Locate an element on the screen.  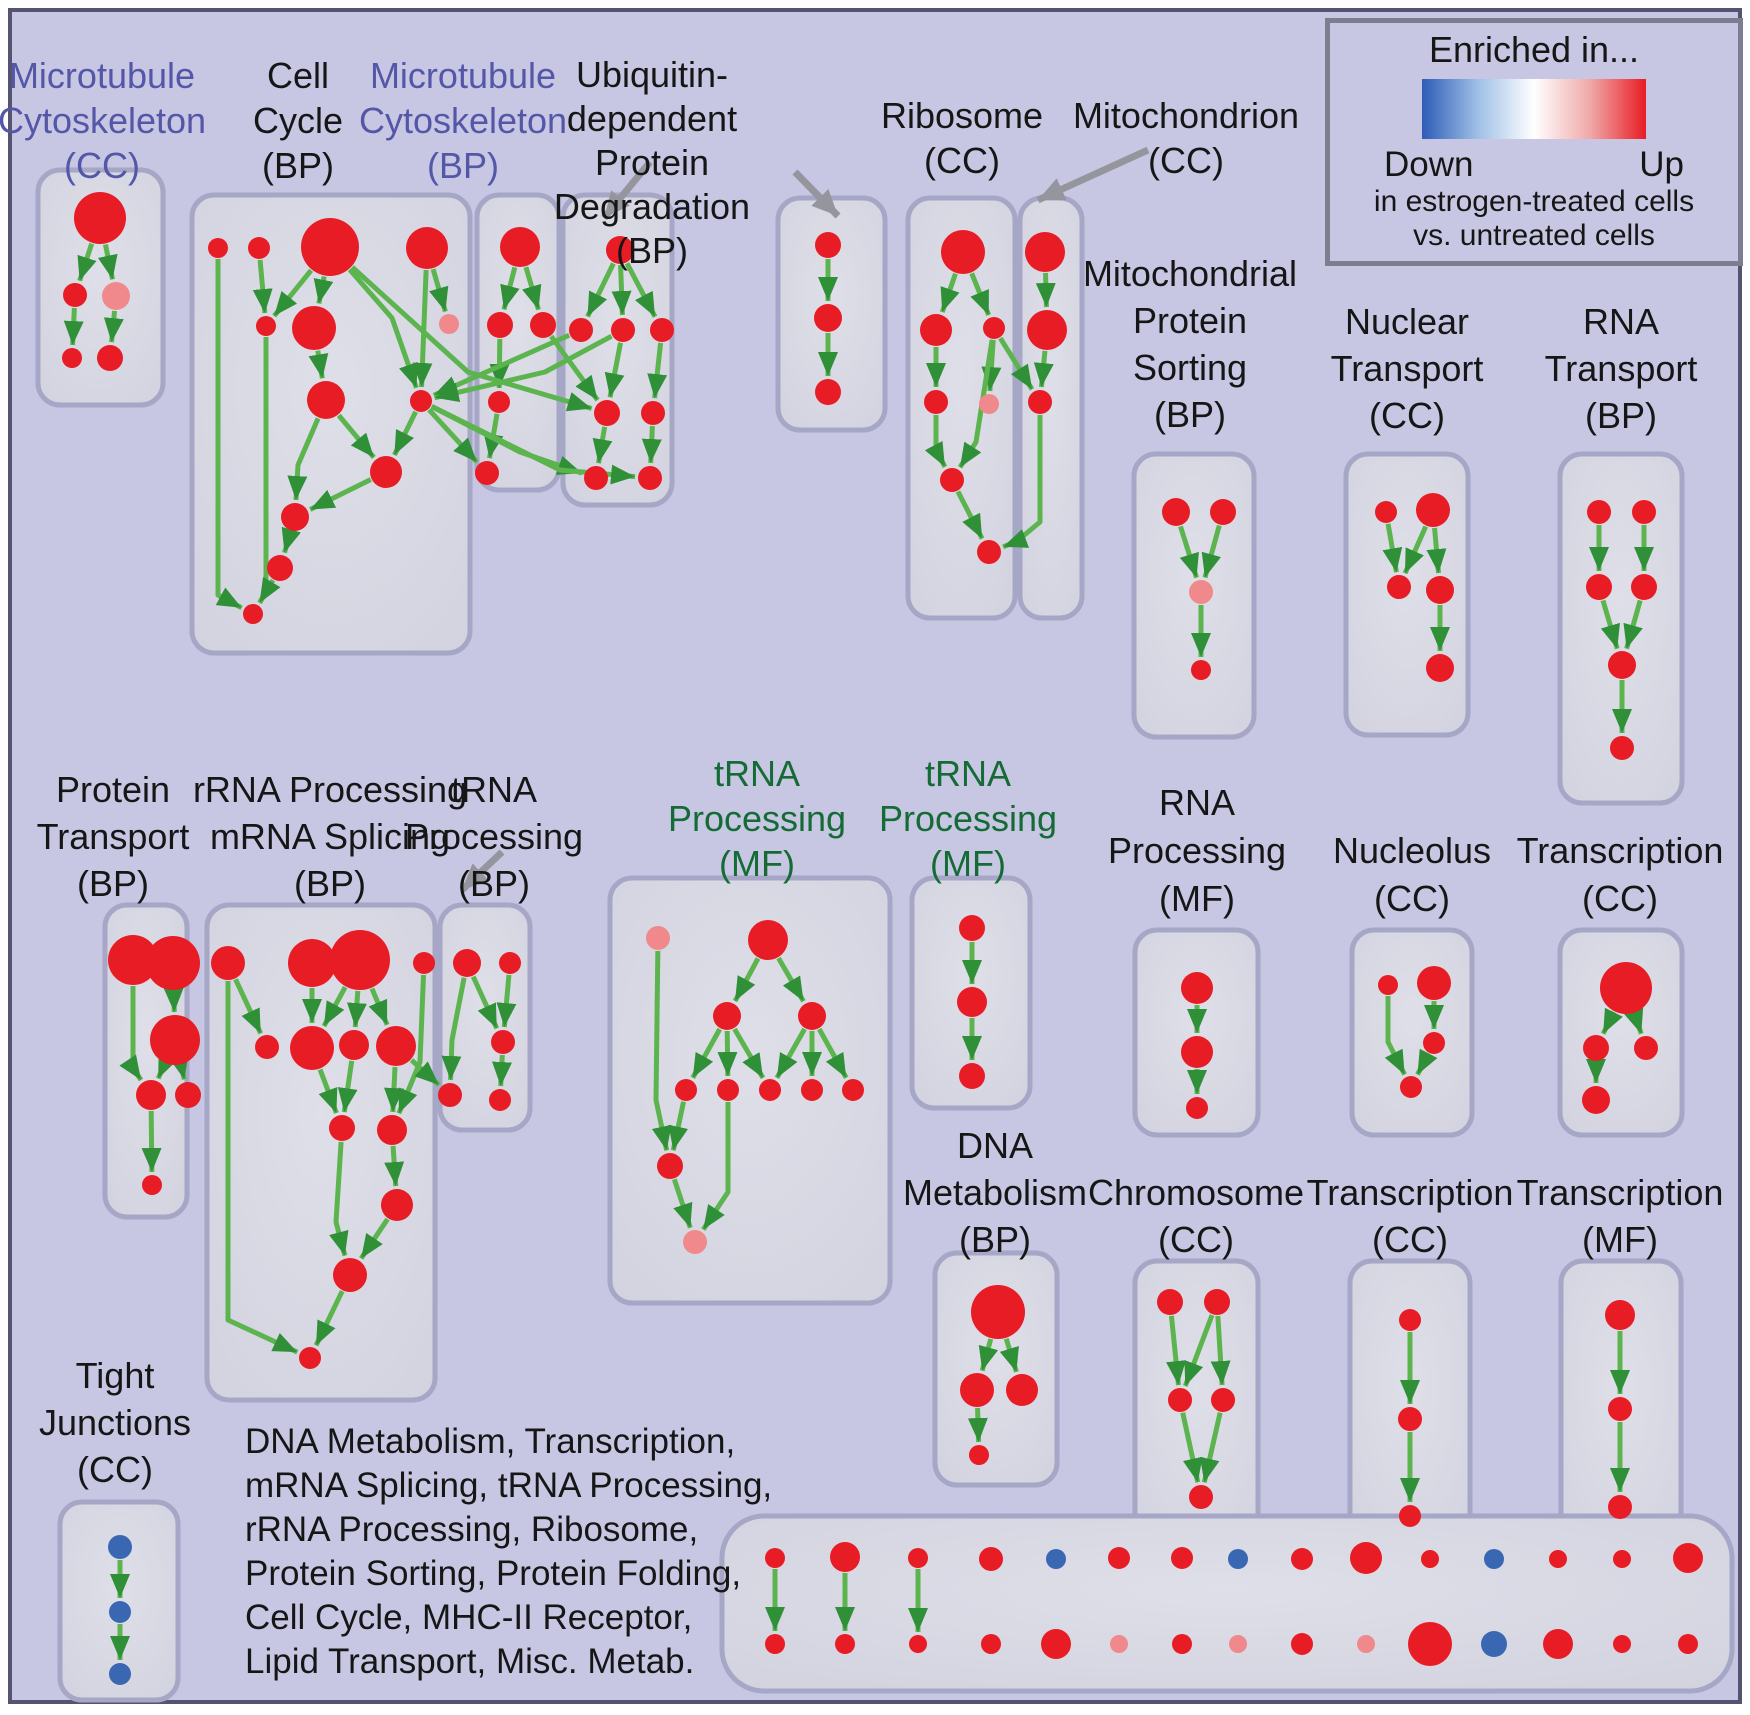
edge-trna_mf1-x6-x11 is located at coordinates (716, 1166).